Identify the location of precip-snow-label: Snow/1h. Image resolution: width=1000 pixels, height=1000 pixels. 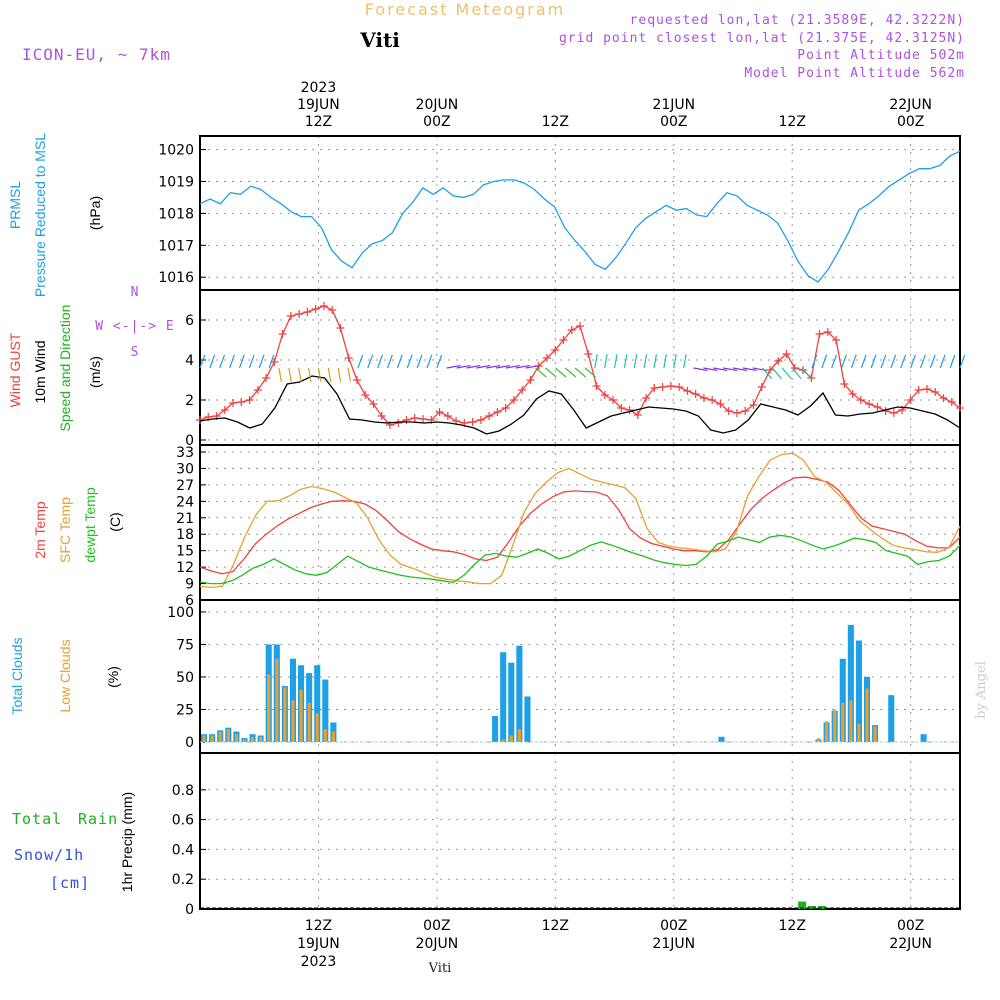
(49, 855).